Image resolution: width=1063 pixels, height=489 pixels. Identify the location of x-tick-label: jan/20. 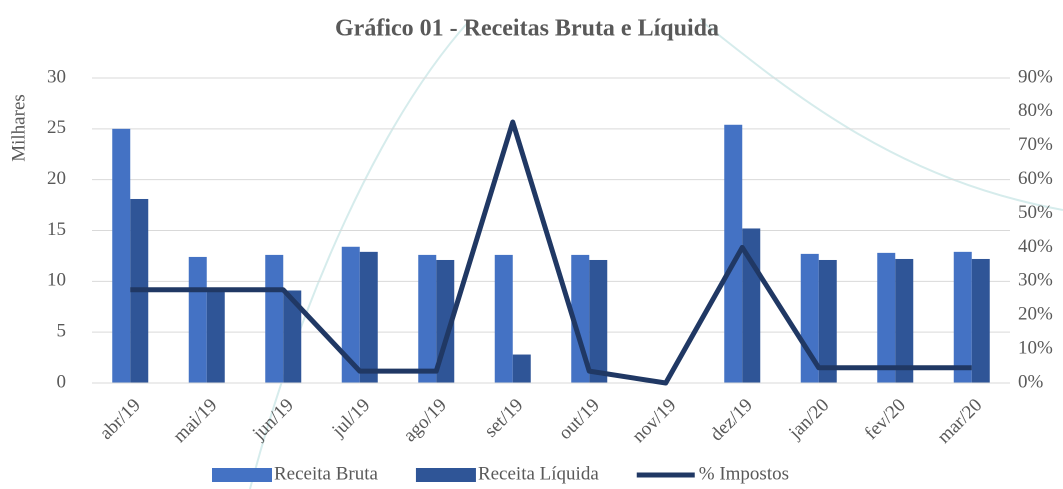
(808, 419).